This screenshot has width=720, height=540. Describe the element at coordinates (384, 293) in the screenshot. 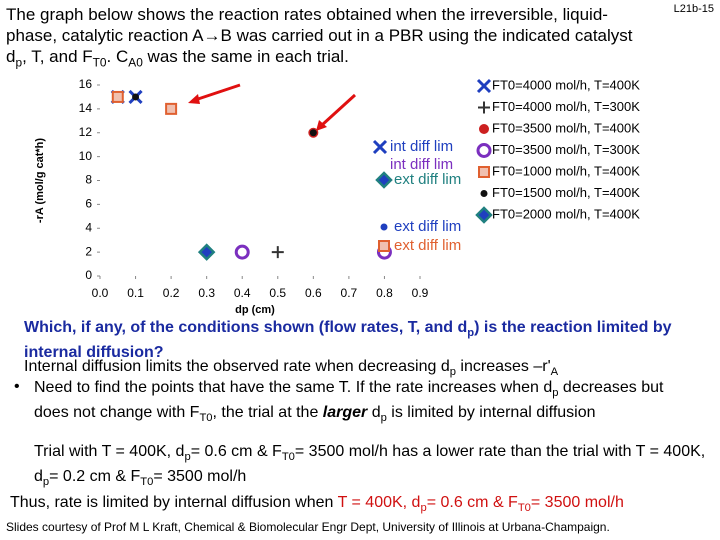

I see `x-tick-label: 0.8` at that location.